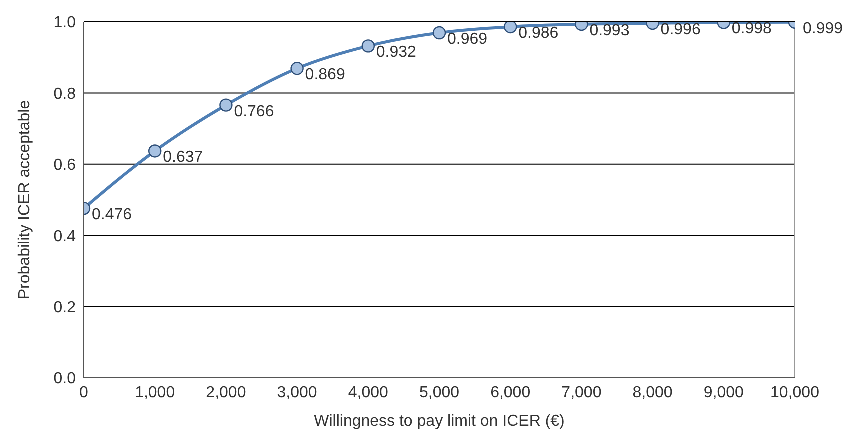  I want to click on data-label: 0.637, so click(183, 157).